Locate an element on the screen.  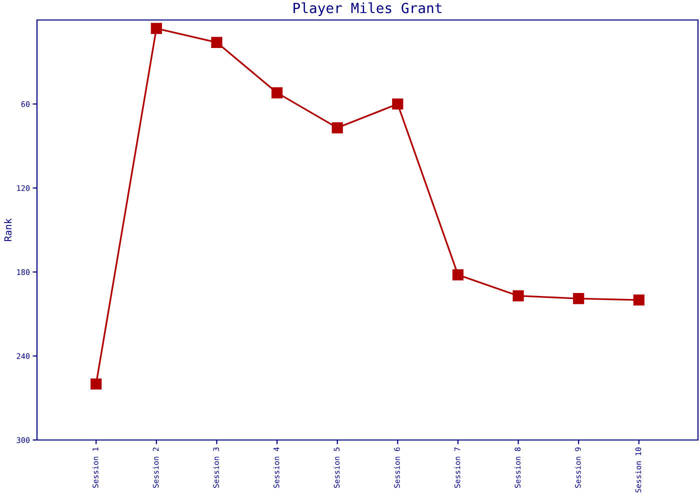
chart-title: Player Miles Grant is located at coordinates (368, 9).